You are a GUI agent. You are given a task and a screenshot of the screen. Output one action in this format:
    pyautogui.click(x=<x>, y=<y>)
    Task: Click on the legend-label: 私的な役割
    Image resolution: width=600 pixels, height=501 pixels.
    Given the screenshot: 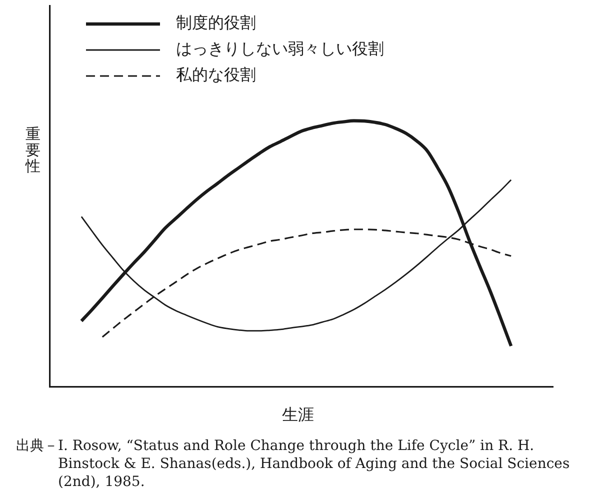 What is the action you would take?
    pyautogui.click(x=216, y=74)
    